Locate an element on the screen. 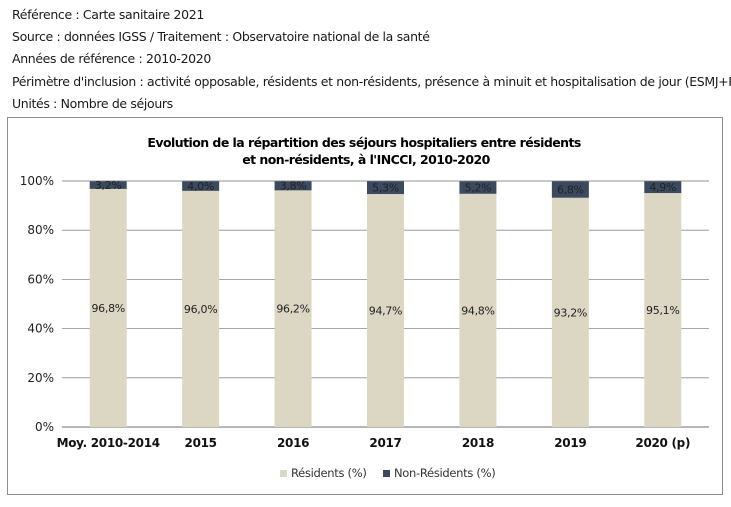 The height and width of the screenshot is (507, 731). y-tick-label: 40% is located at coordinates (40, 329).